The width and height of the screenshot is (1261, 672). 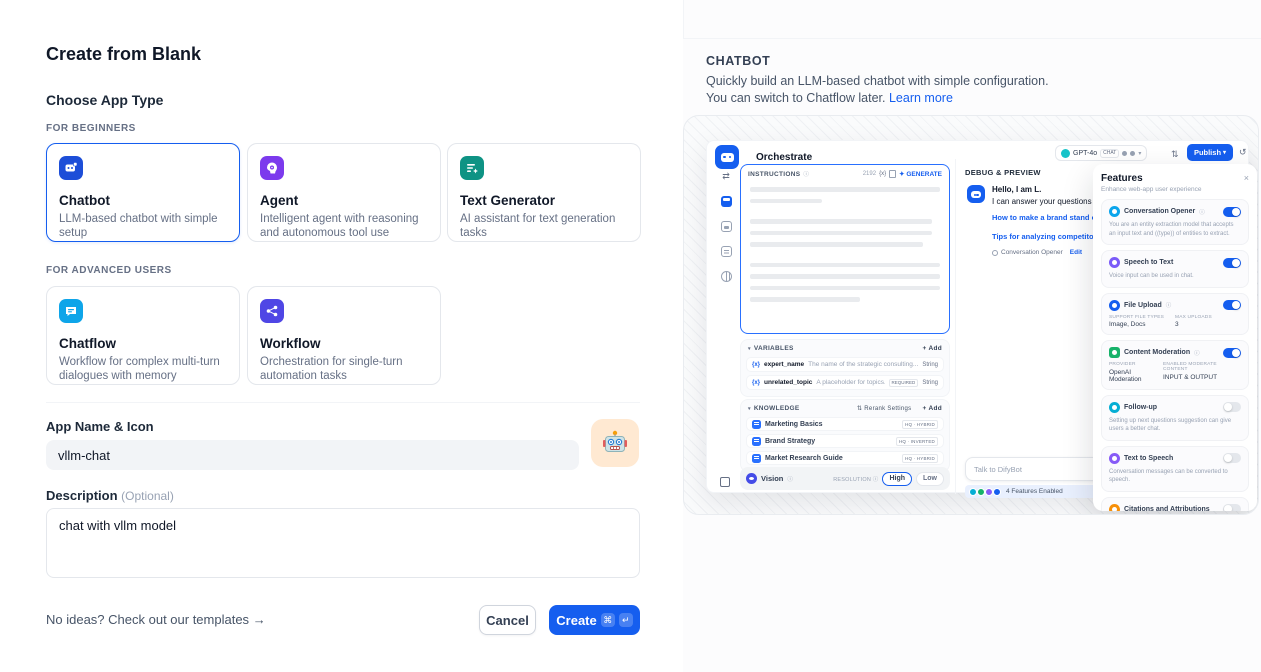 I want to click on cancel-button: Cancel, so click(x=507, y=620).